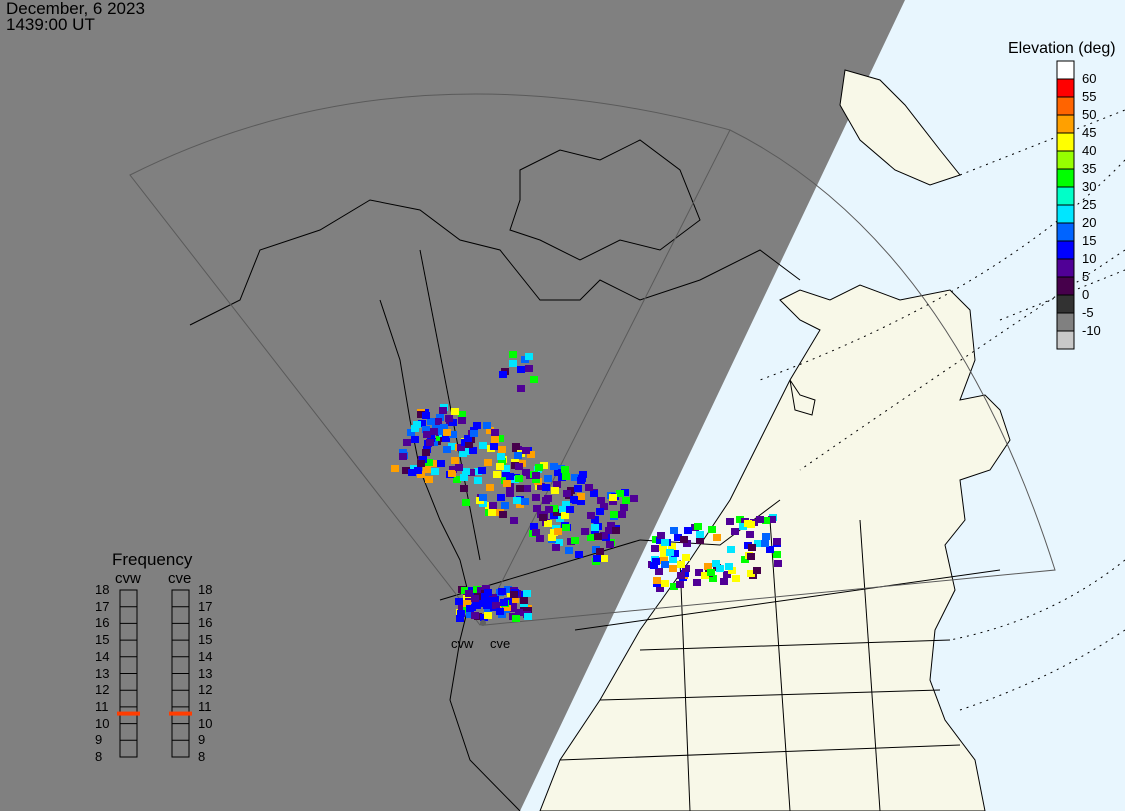 The width and height of the screenshot is (1125, 811). Describe the element at coordinates (102, 589) in the screenshot. I see `frequency-tick-left: 18` at that location.